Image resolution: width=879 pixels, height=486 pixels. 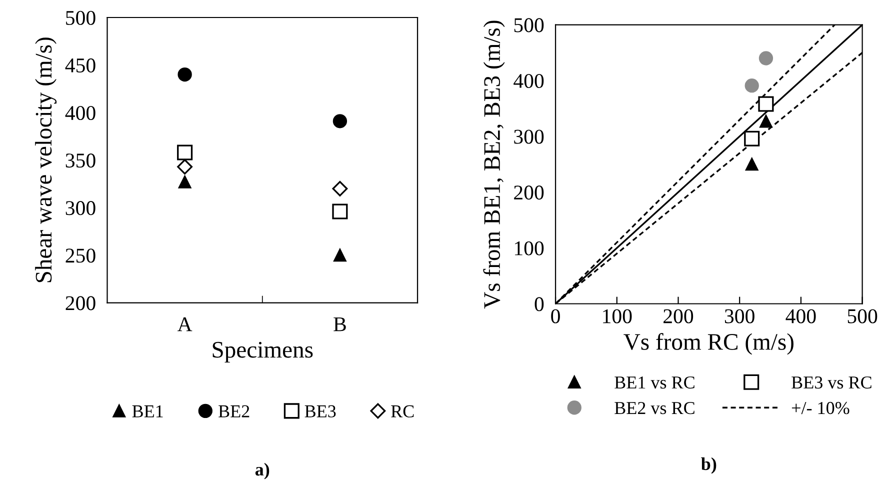 I want to click on legend-label: BE1, so click(x=147, y=411).